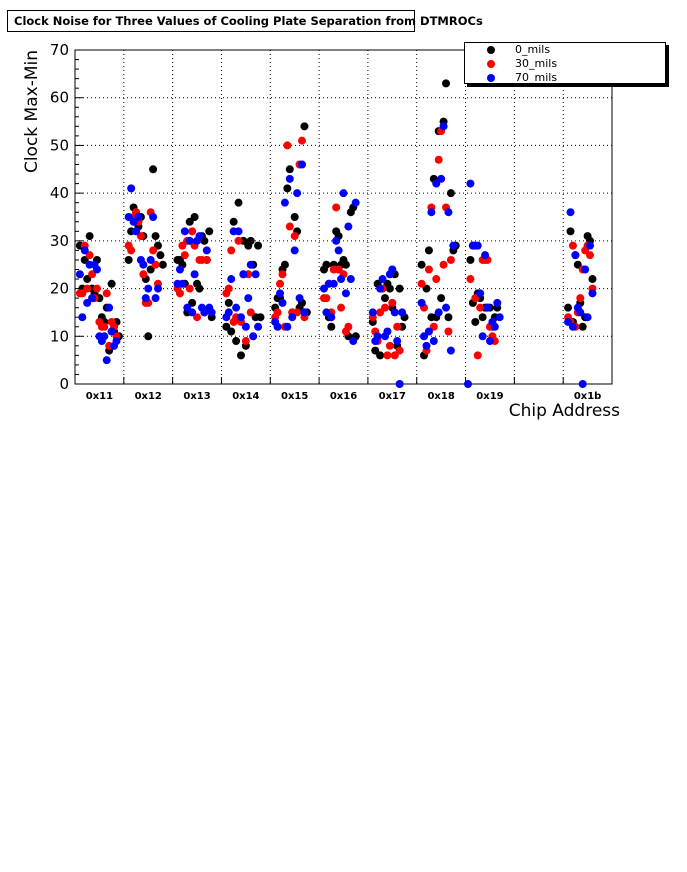  I want to click on legend-label-0-mils: 0_mils, so click(533, 49).